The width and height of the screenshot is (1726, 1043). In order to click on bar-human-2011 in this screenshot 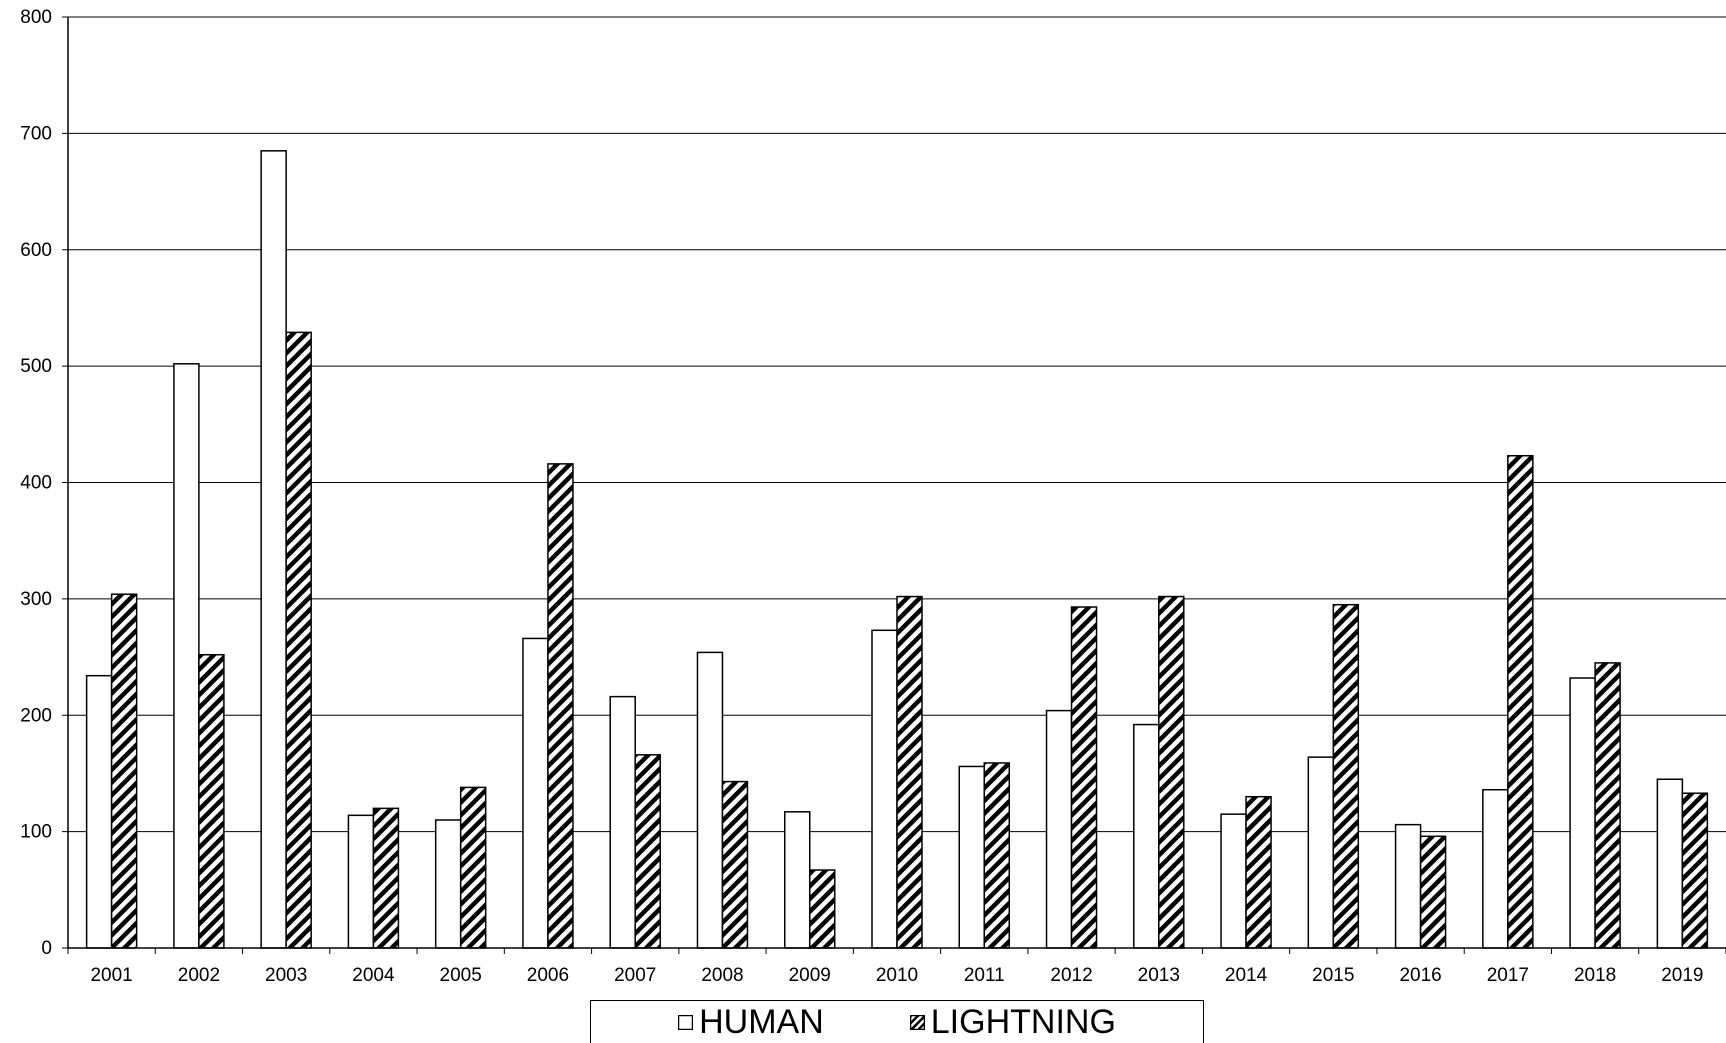, I will do `click(972, 857)`.